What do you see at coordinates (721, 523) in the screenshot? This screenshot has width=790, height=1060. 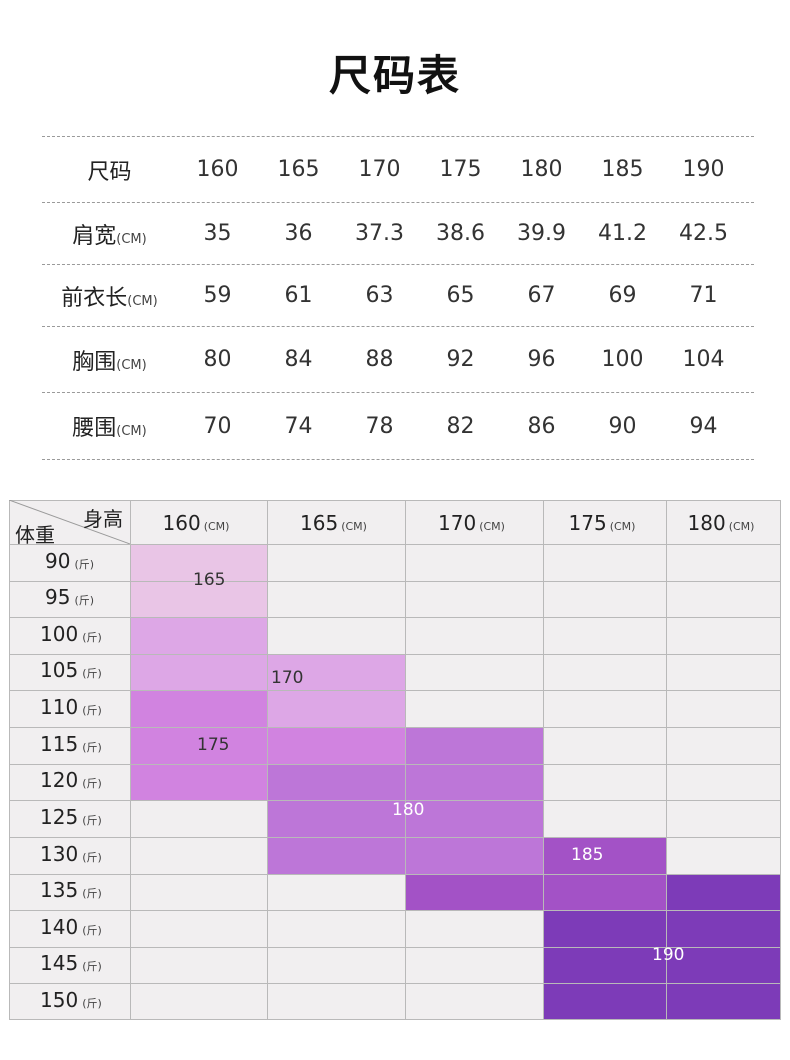 I see `height-header-180: 180 (CM)` at bounding box center [721, 523].